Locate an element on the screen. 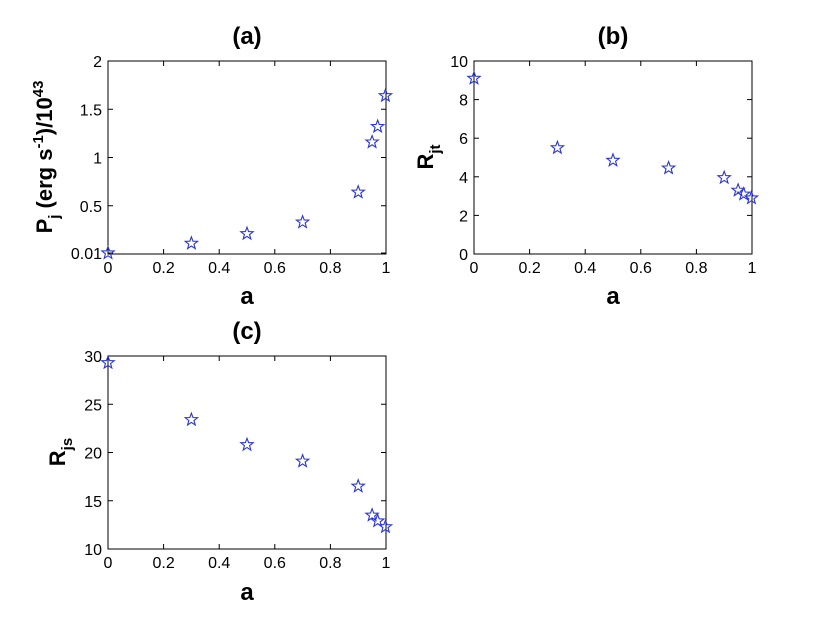 This screenshot has width=830, height=625. panel-b-title: (b) is located at coordinates (613, 36).